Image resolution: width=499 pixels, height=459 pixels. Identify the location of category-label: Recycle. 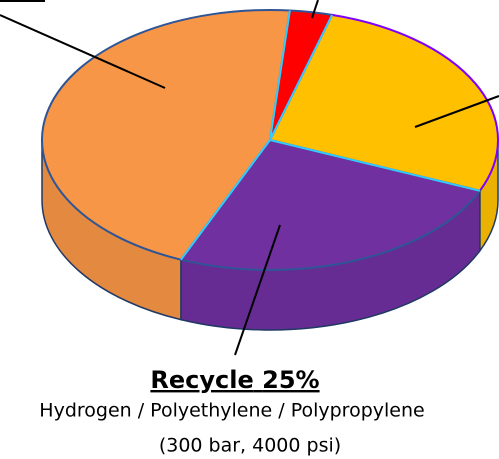
(201, 380).